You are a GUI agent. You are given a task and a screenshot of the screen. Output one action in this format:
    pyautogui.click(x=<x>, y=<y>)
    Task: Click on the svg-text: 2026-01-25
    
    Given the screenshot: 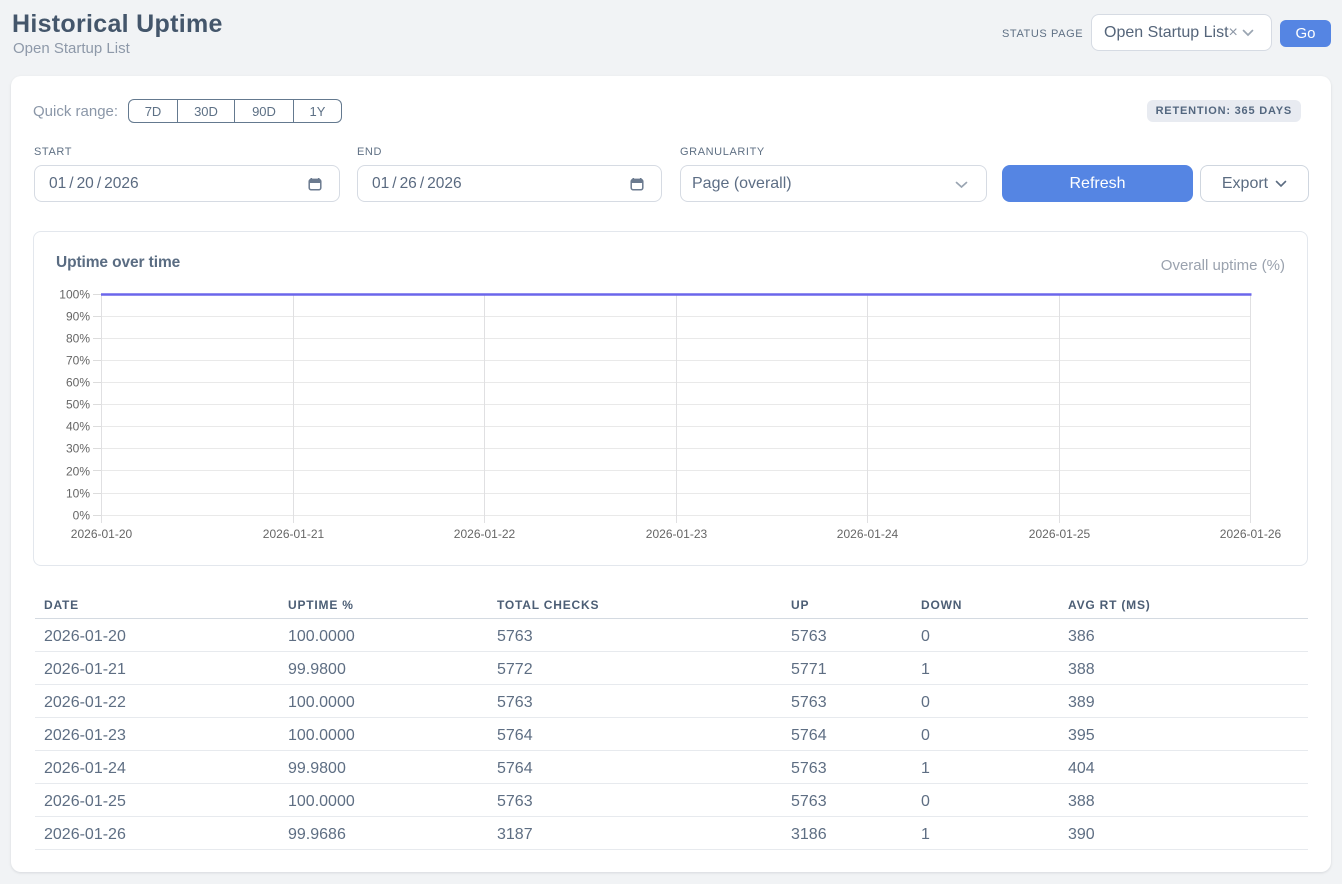 What is the action you would take?
    pyautogui.click(x=1060, y=534)
    